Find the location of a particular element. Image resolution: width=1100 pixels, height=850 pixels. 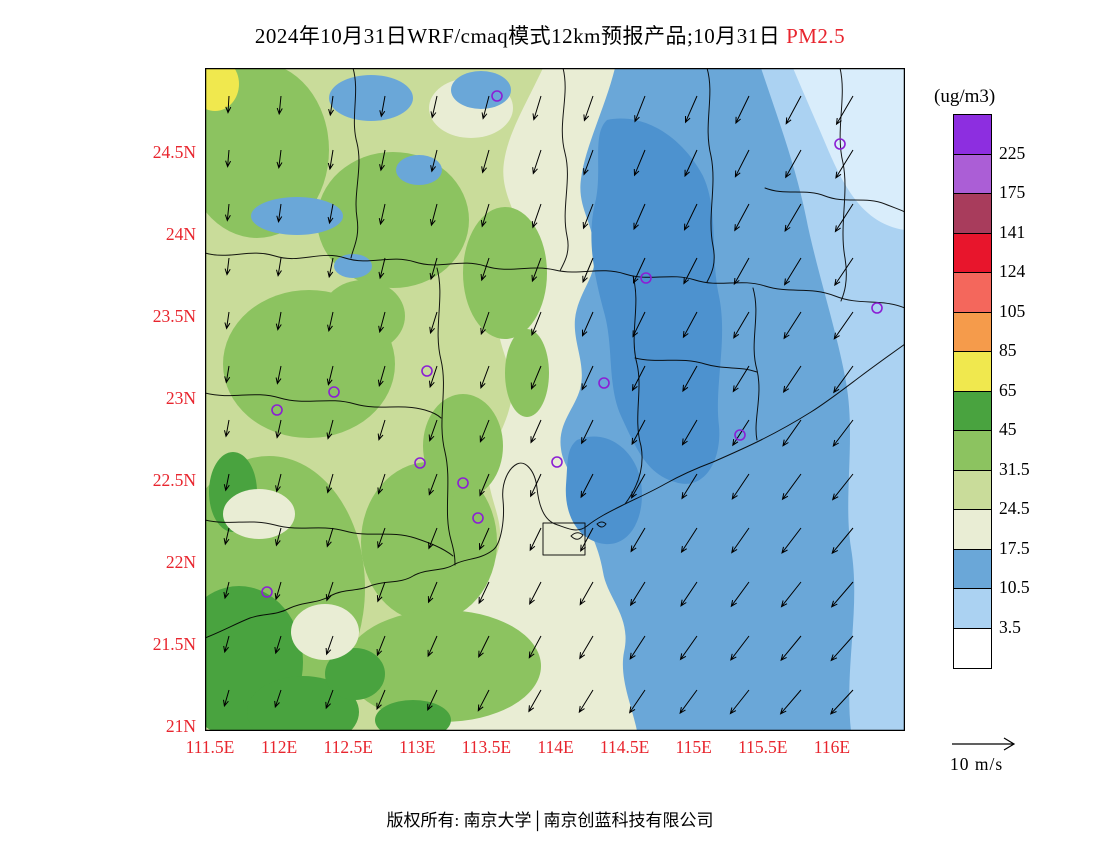

lon-tick-label: 112.5E is located at coordinates (348, 747).